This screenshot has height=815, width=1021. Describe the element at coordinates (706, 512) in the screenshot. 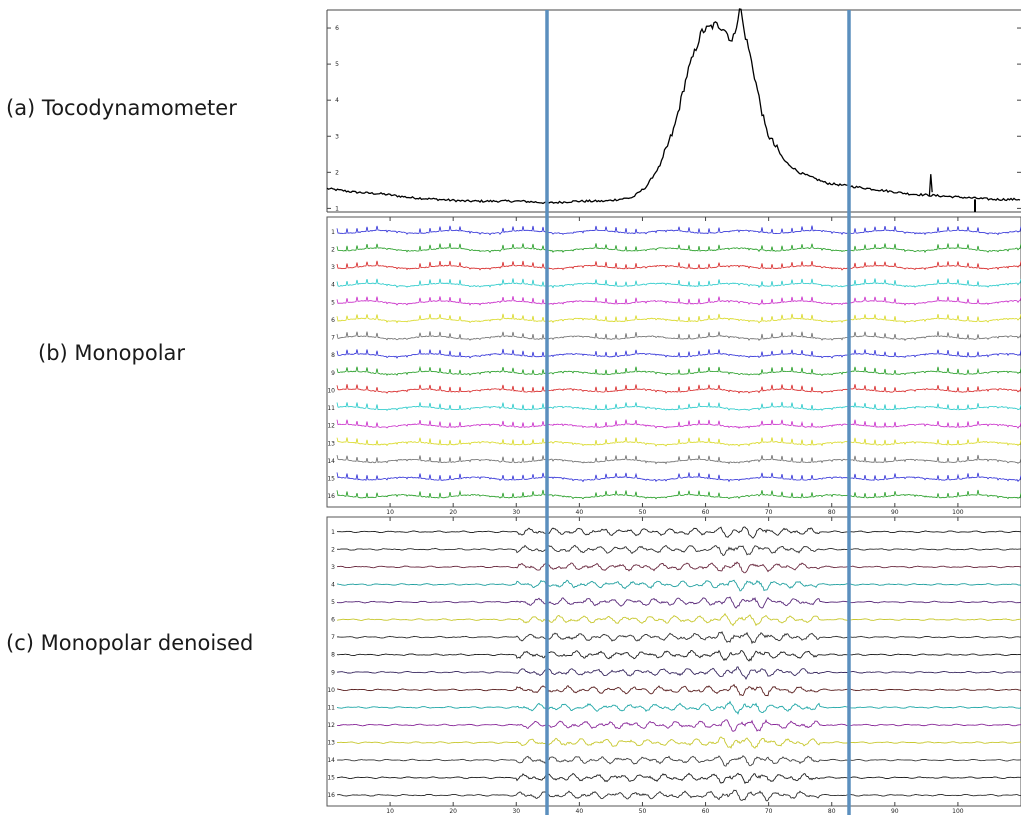

I see `monopolar-xtick-label-60: 60` at that location.